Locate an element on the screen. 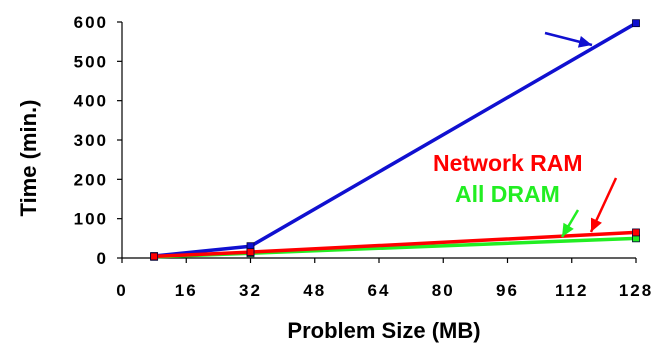  x-tick-label: 112 is located at coordinates (571, 290).